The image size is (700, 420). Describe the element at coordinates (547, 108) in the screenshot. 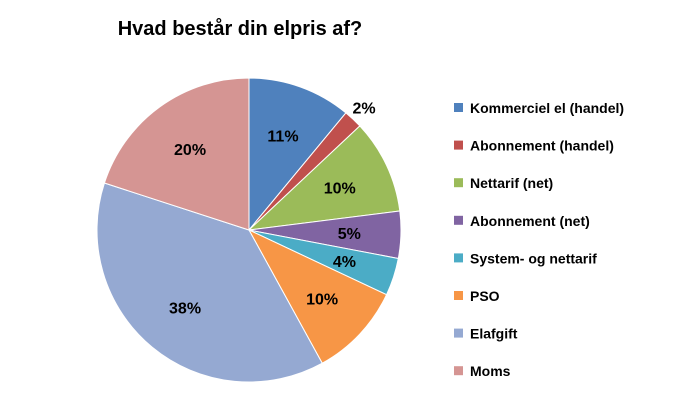

I see `legend-label-0: Kommerciel el (handel)` at that location.